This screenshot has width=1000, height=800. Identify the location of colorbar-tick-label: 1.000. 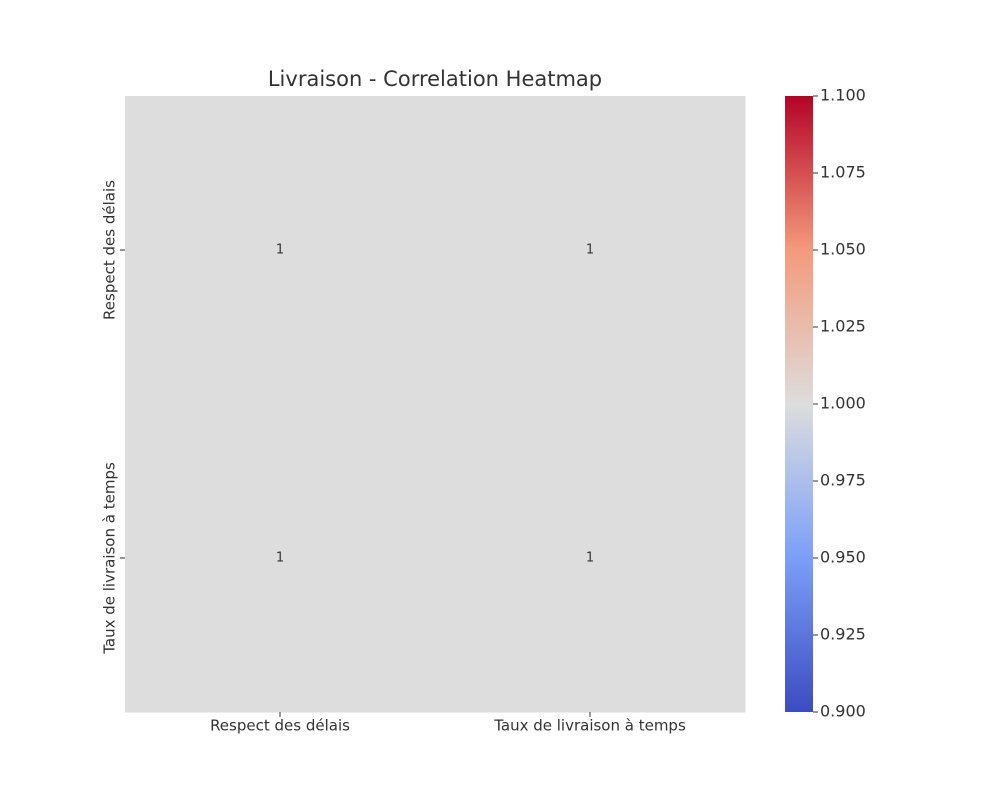
(843, 403).